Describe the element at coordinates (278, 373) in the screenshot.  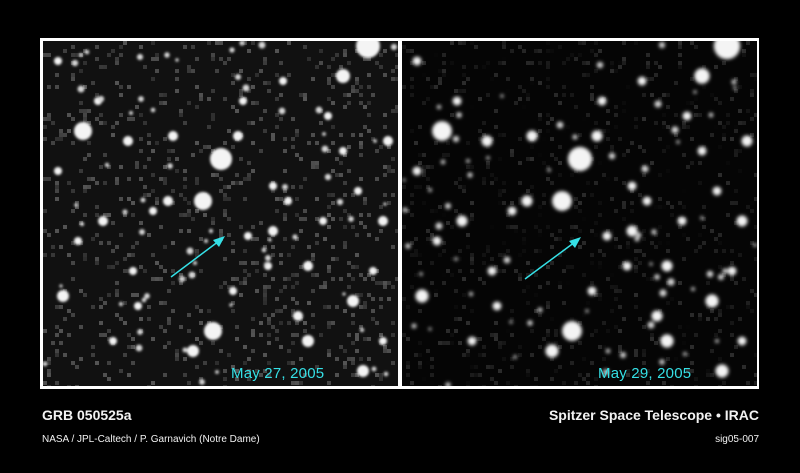
I see `date-label: May 27, 2005` at that location.